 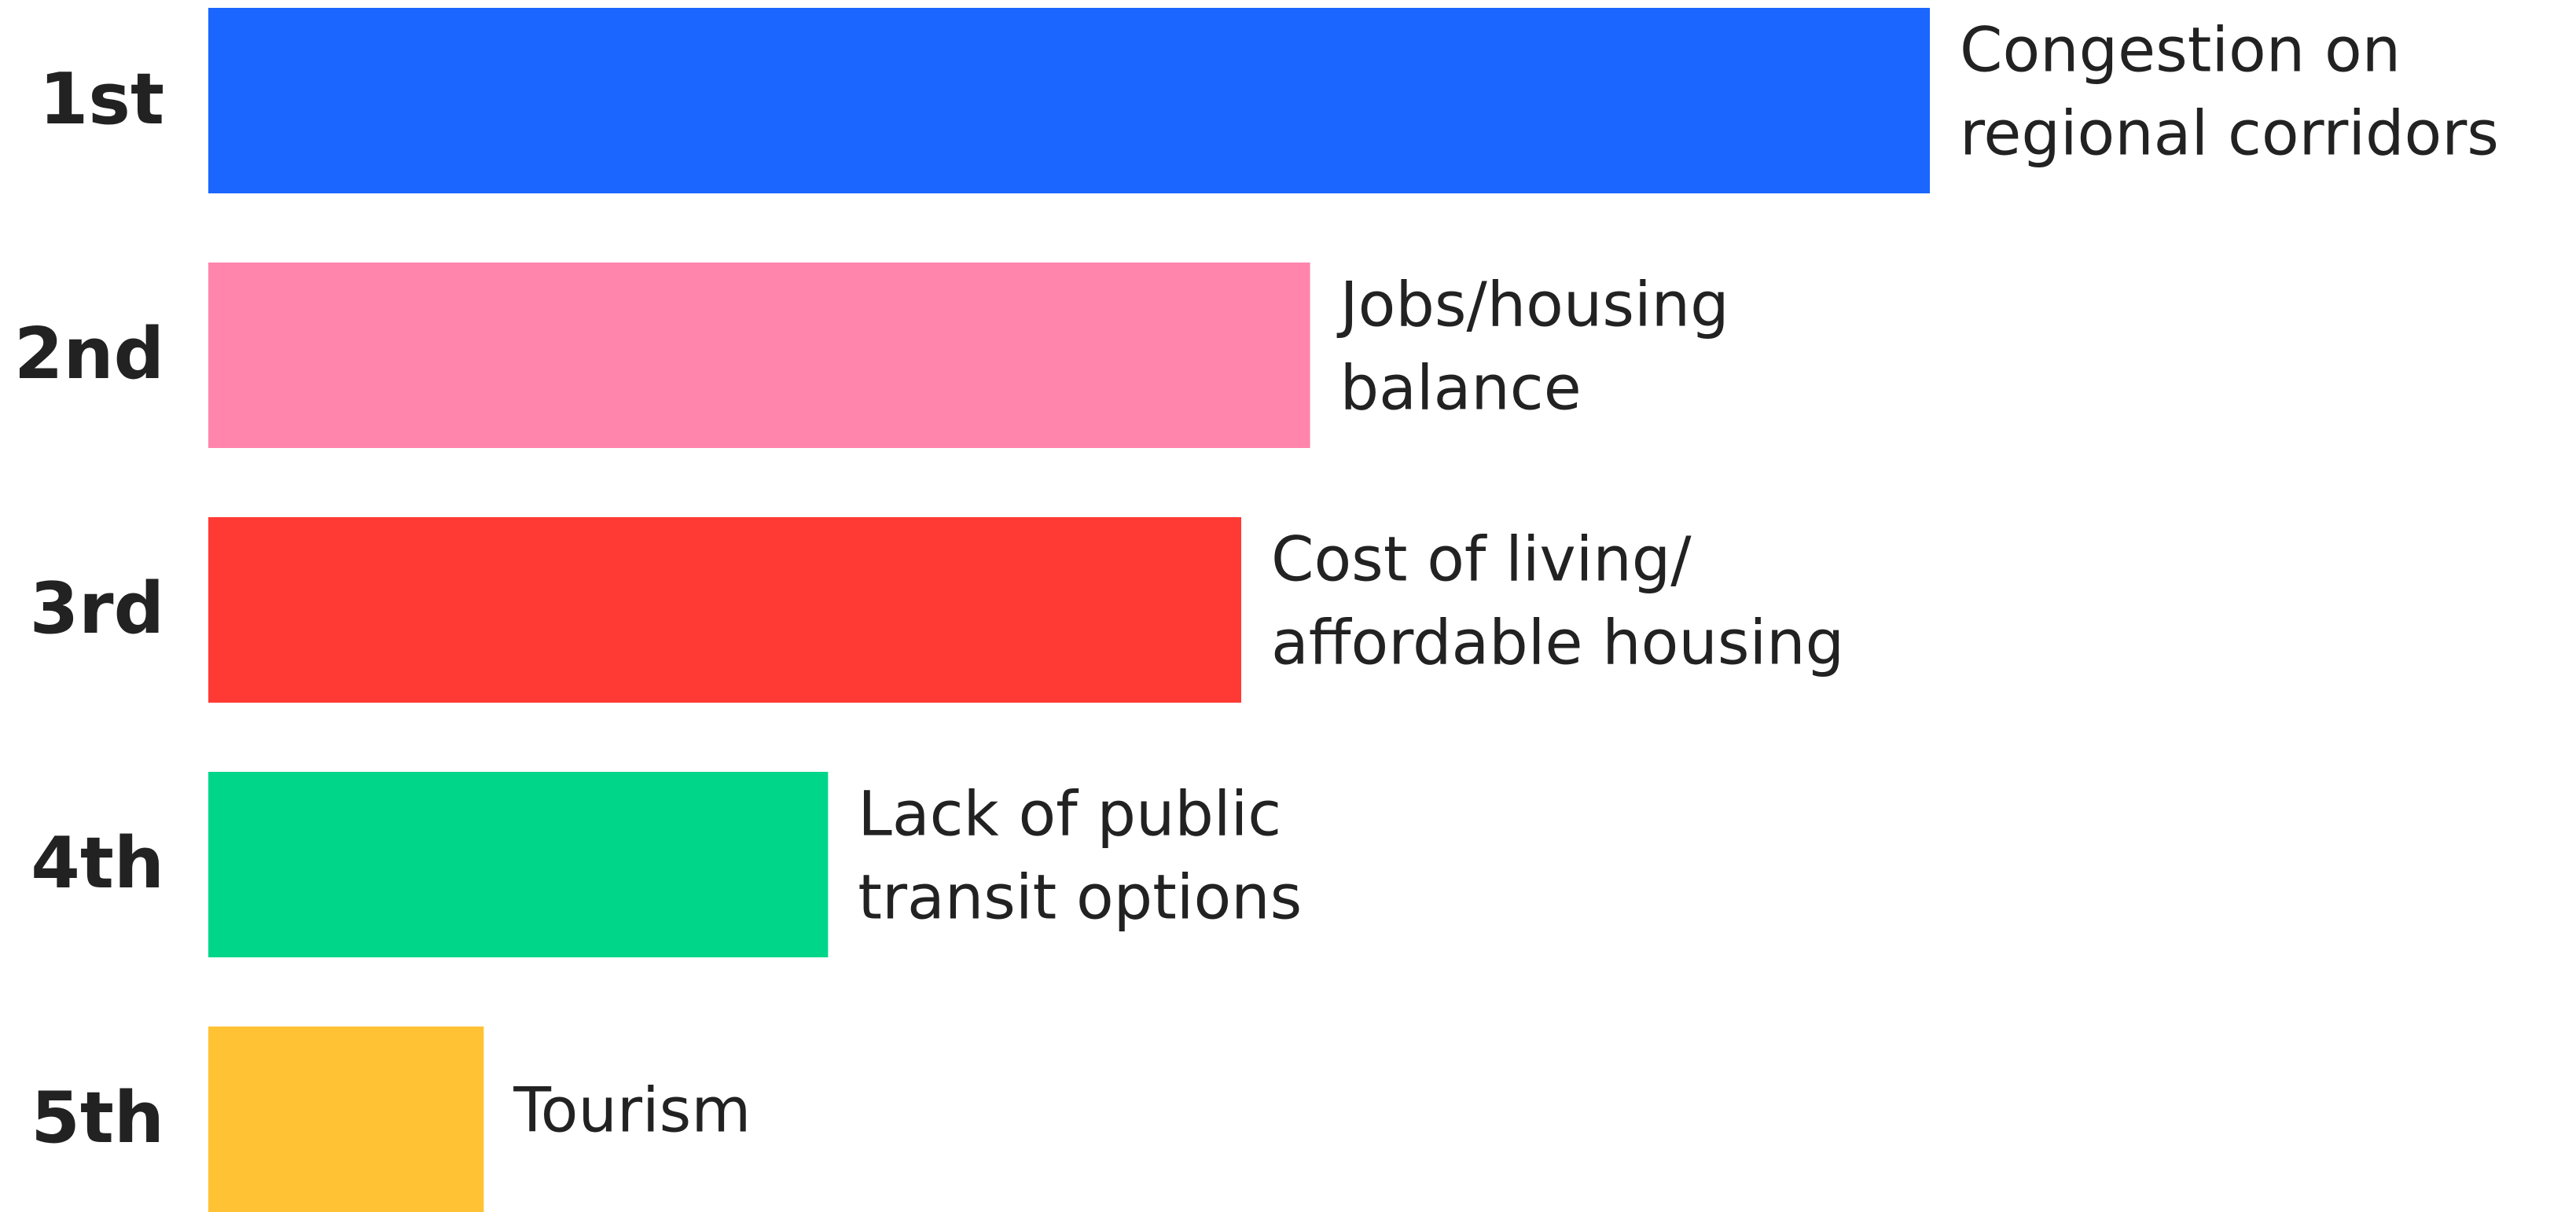 What do you see at coordinates (1481, 559) in the screenshot?
I see `bar-label: Cost of living/` at bounding box center [1481, 559].